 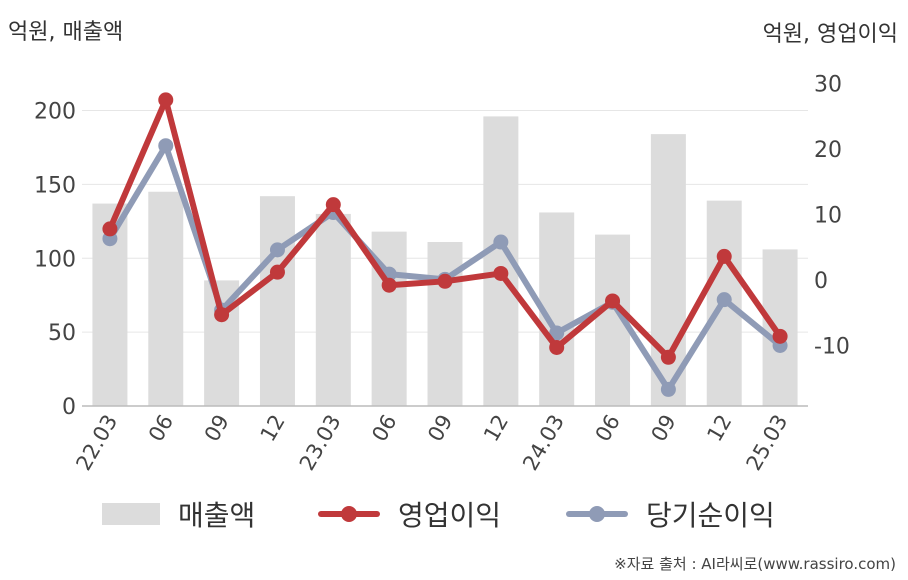 What do you see at coordinates (217, 515) in the screenshot?
I see `legend-label-revenue: 매출액` at bounding box center [217, 515].